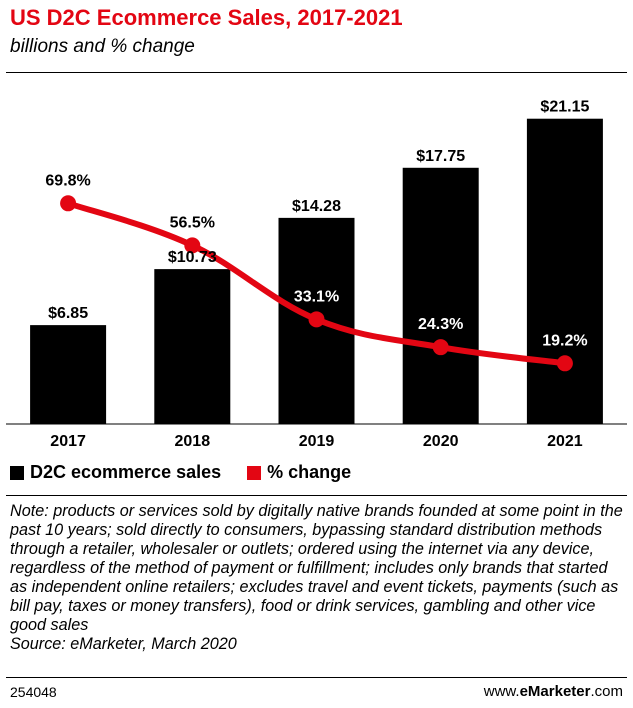  I want to click on x-tick-label-2021: 2021, so click(565, 441).